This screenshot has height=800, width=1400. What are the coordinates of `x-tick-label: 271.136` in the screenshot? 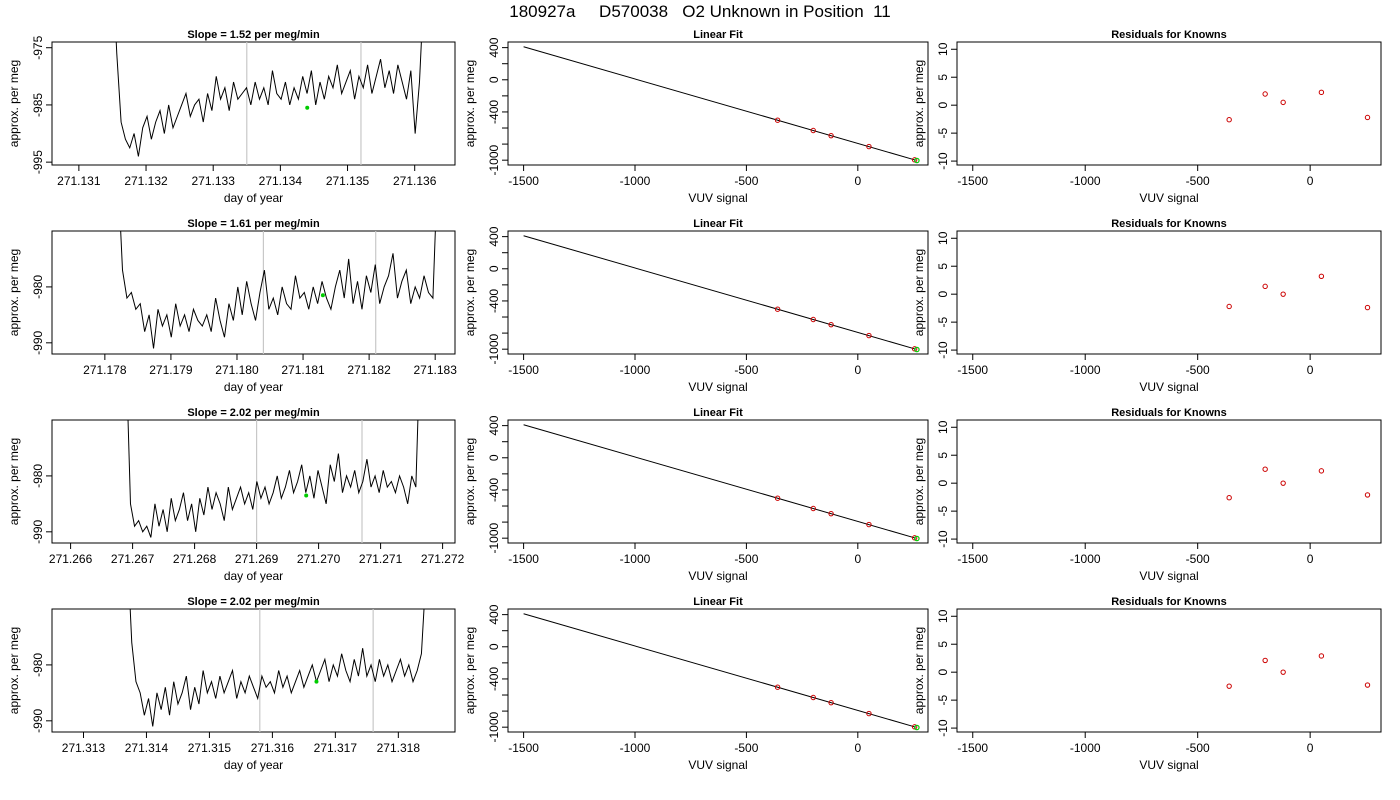 It's located at (415, 181).